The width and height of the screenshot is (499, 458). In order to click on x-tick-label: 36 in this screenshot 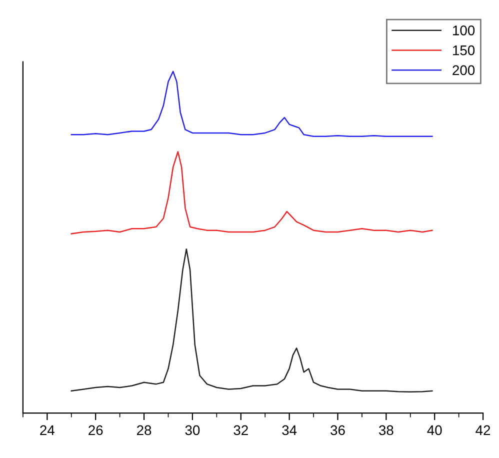, I will do `click(337, 430)`.